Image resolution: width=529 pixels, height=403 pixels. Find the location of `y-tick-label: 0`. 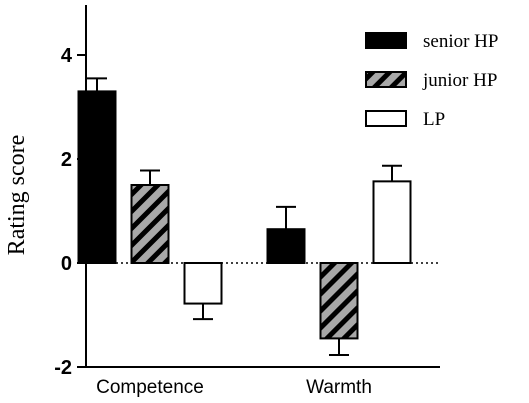

y-tick-label: 0 is located at coordinates (66, 264).